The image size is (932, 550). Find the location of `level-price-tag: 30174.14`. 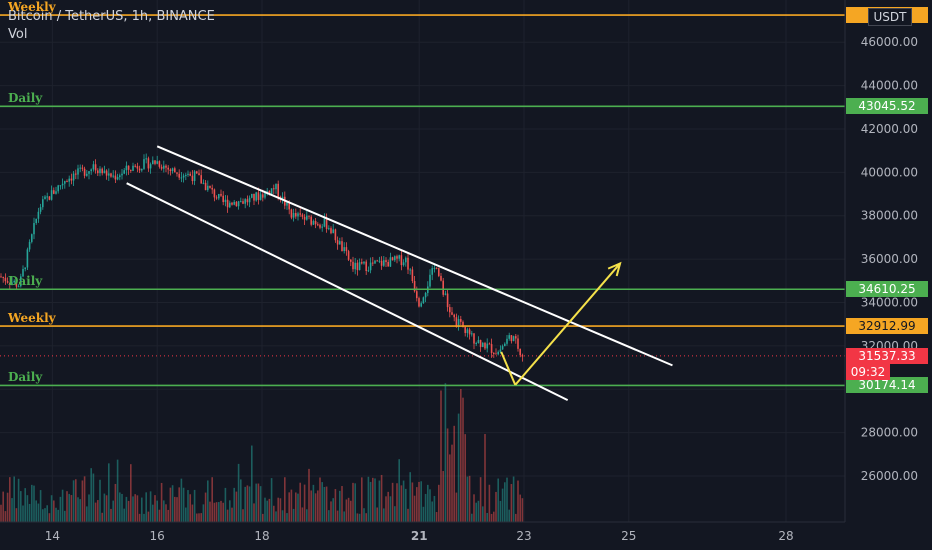

level-price-tag: 30174.14 is located at coordinates (887, 385).